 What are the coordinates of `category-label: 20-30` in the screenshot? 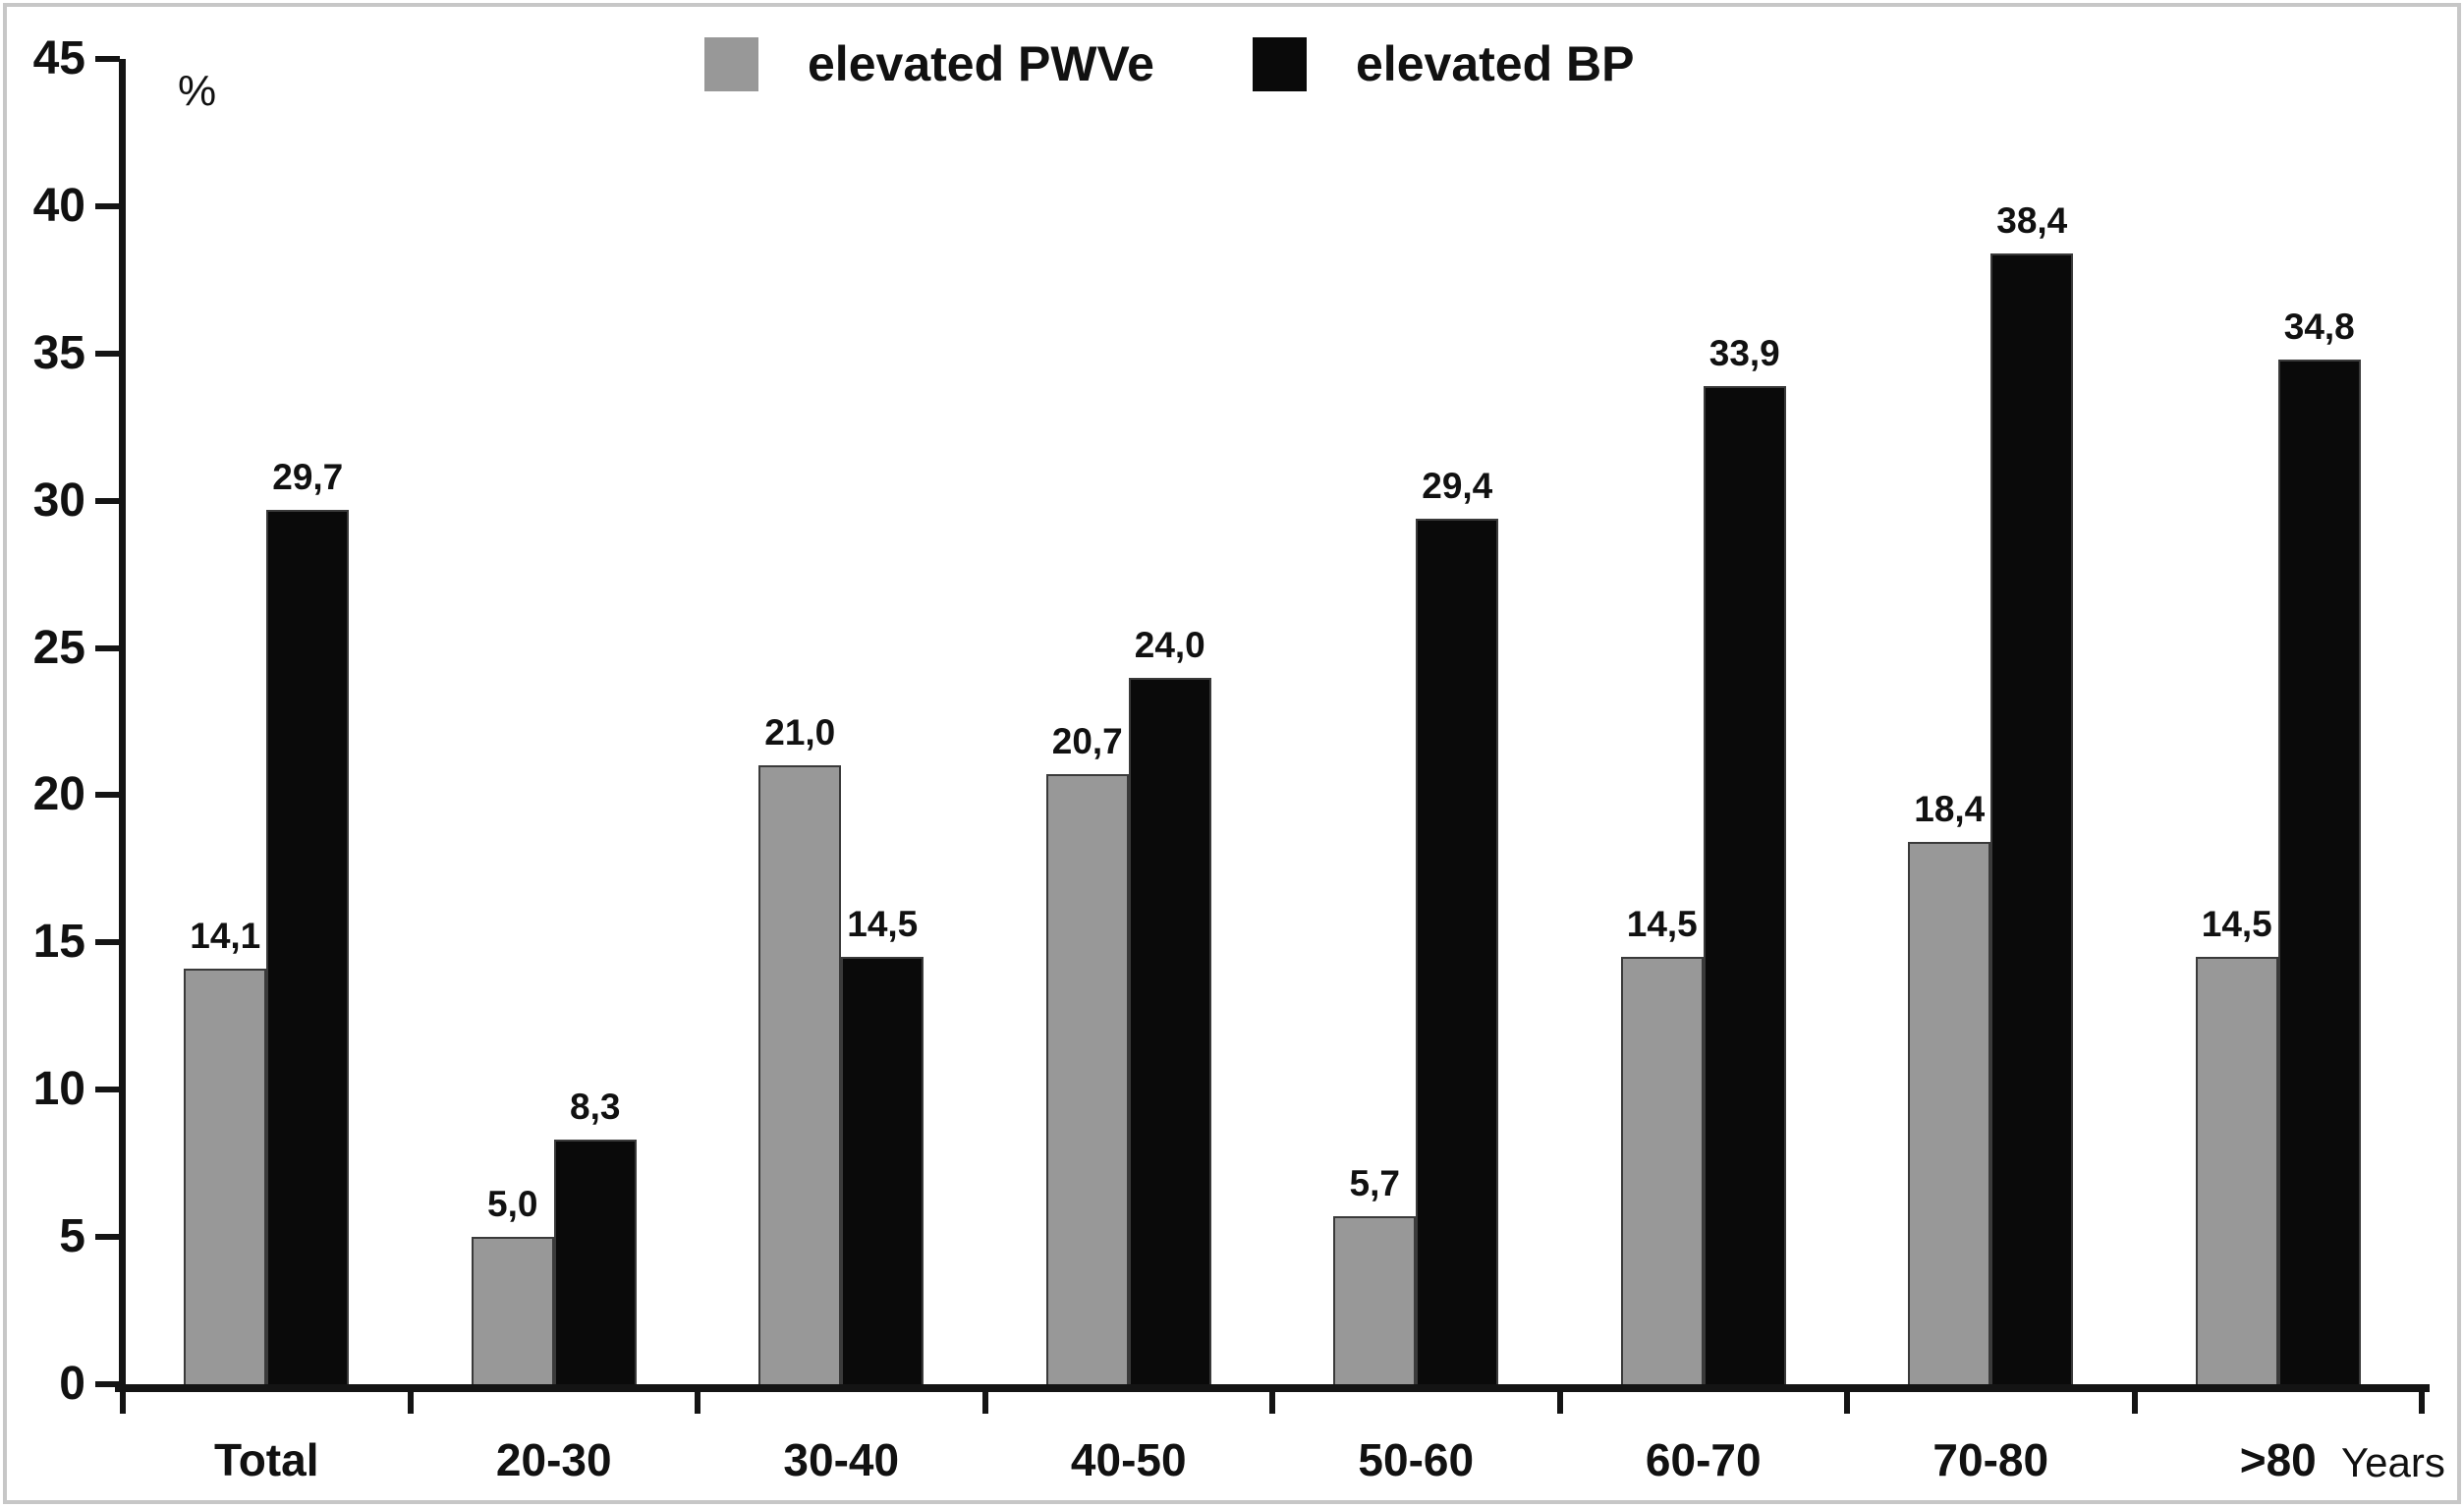 It's located at (553, 1460).